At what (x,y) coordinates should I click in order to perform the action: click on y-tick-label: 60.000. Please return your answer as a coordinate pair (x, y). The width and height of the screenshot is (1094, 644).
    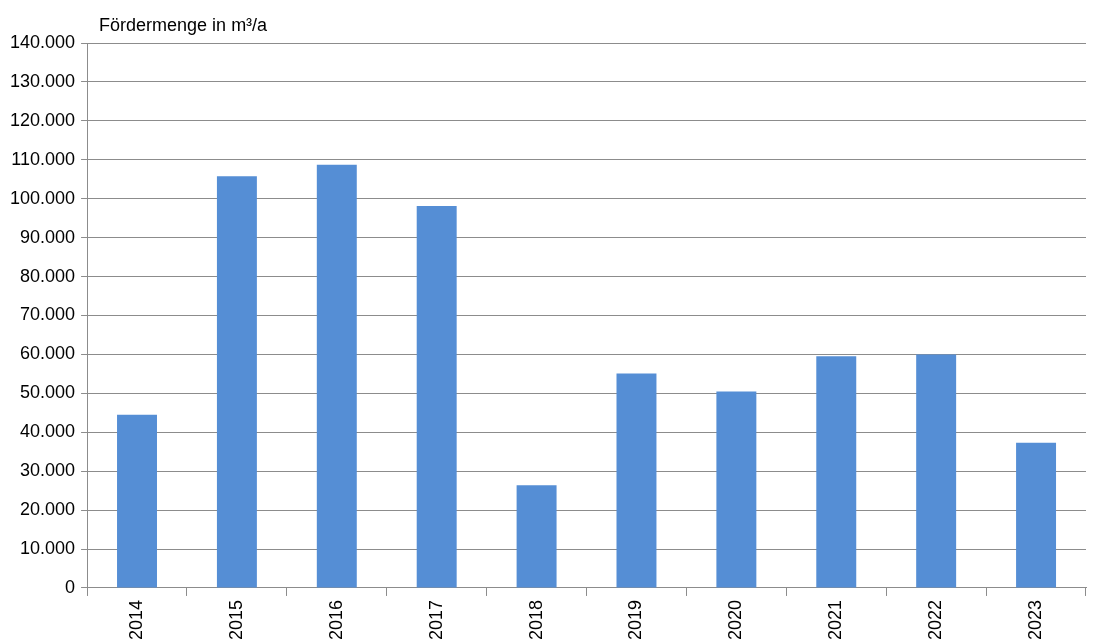
    Looking at the image, I should click on (48, 353).